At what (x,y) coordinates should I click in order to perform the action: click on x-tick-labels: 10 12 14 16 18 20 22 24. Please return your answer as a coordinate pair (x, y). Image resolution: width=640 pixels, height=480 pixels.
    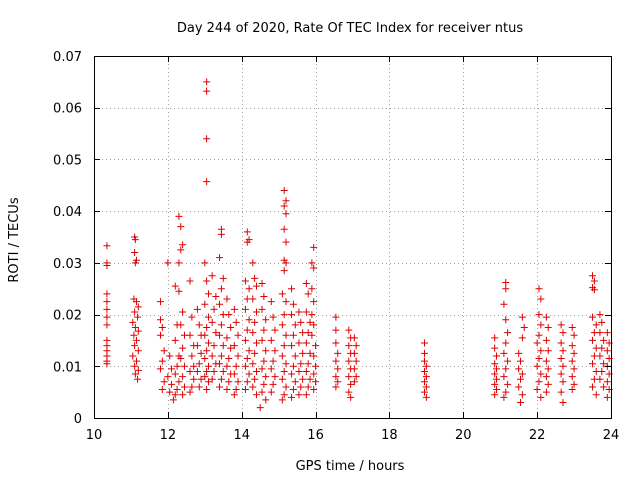
    Looking at the image, I should click on (353, 435).